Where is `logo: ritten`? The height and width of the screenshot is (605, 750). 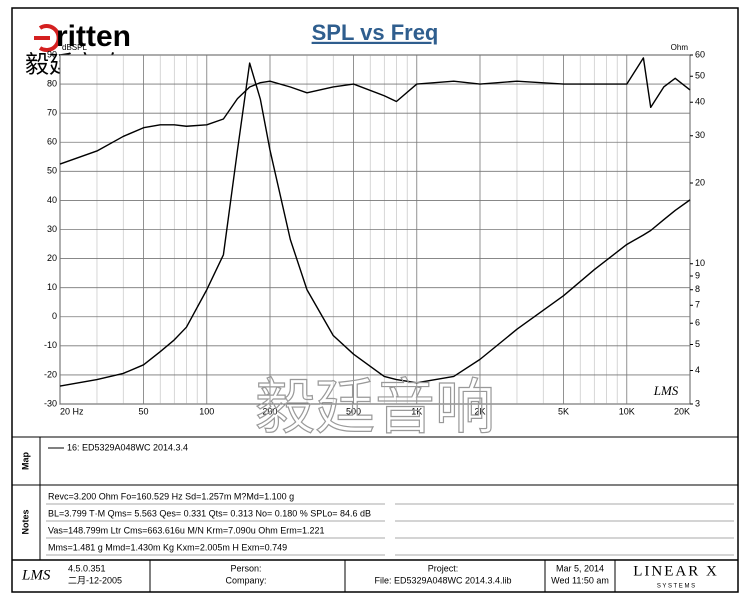
logo: ritten is located at coordinates (93, 36).